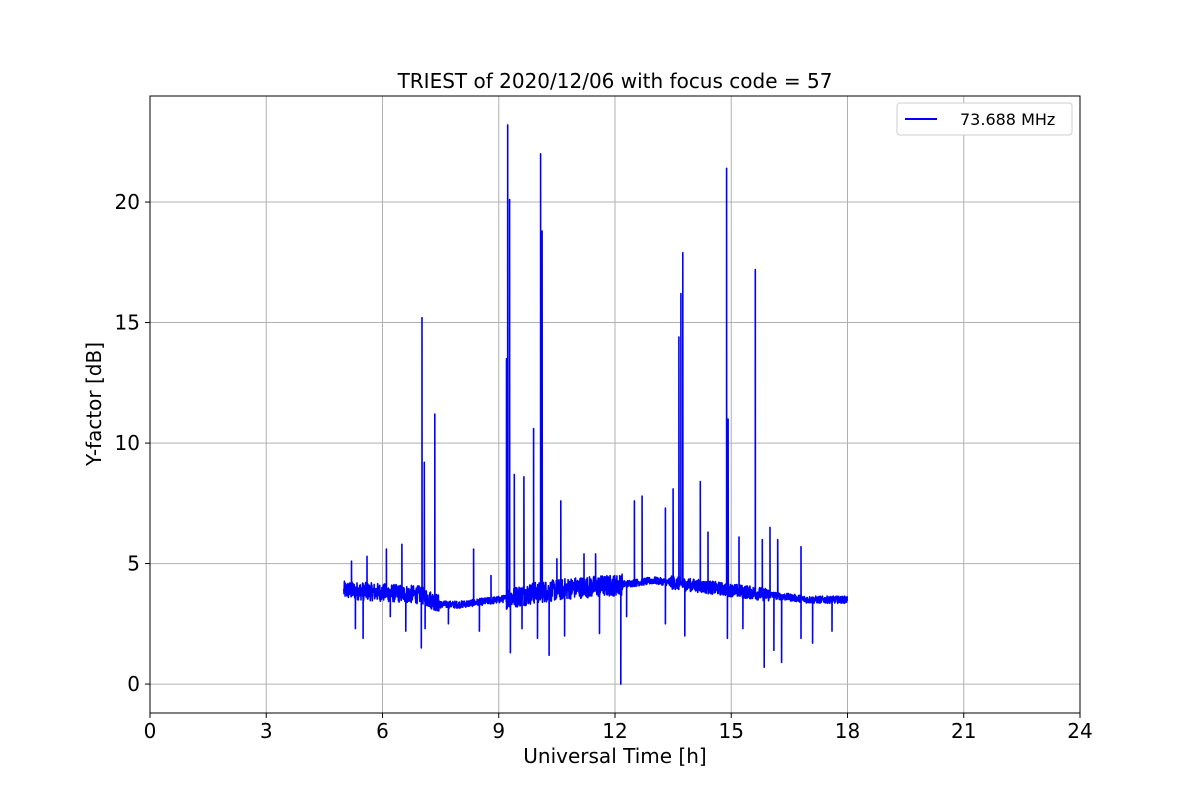 The height and width of the screenshot is (800, 1200). I want to click on y-tick-label: 20, so click(127, 202).